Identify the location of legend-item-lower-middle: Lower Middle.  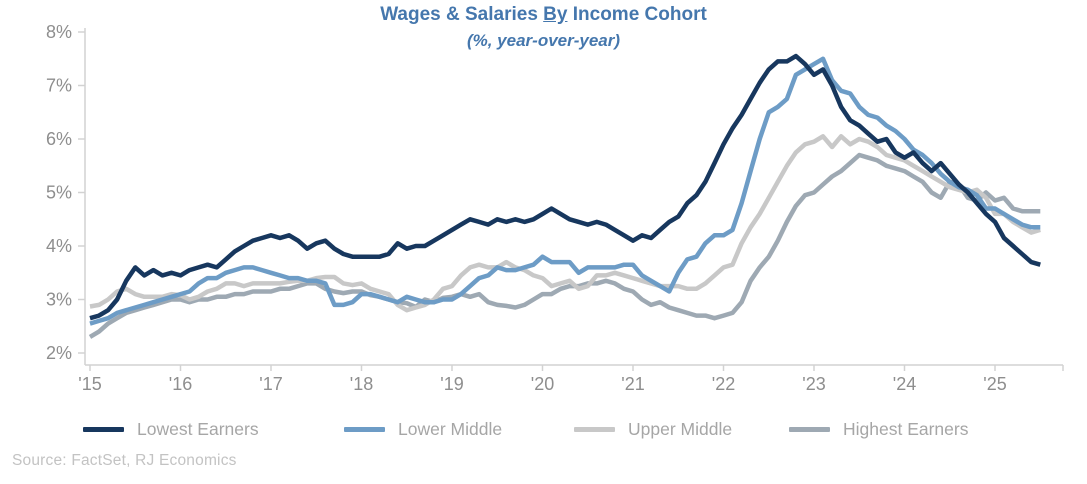
(423, 429).